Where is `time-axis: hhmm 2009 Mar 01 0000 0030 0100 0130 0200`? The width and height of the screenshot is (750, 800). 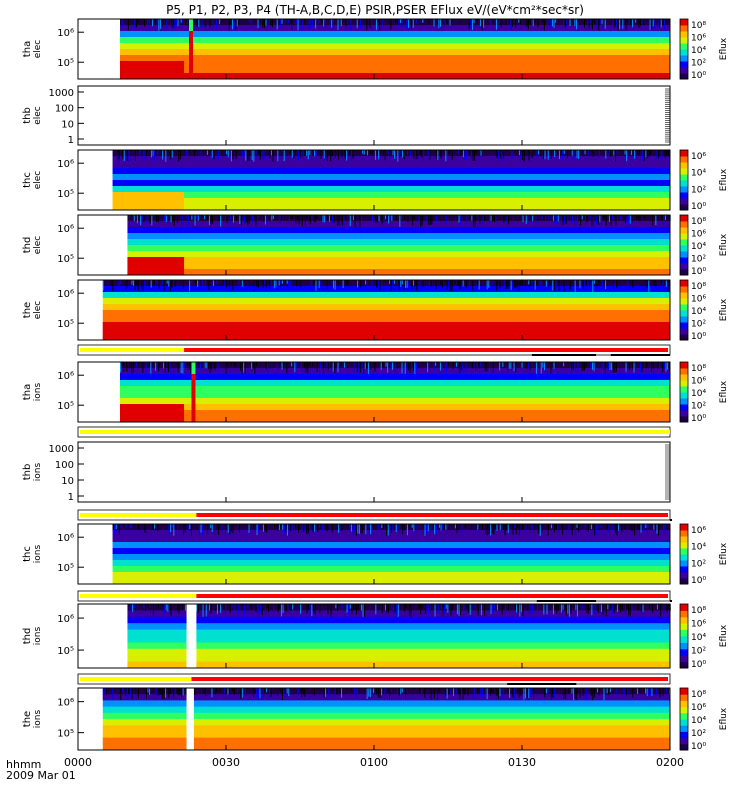 time-axis: hhmm 2009 Mar 01 0000 0030 0100 0130 0200 is located at coordinates (345, 769).